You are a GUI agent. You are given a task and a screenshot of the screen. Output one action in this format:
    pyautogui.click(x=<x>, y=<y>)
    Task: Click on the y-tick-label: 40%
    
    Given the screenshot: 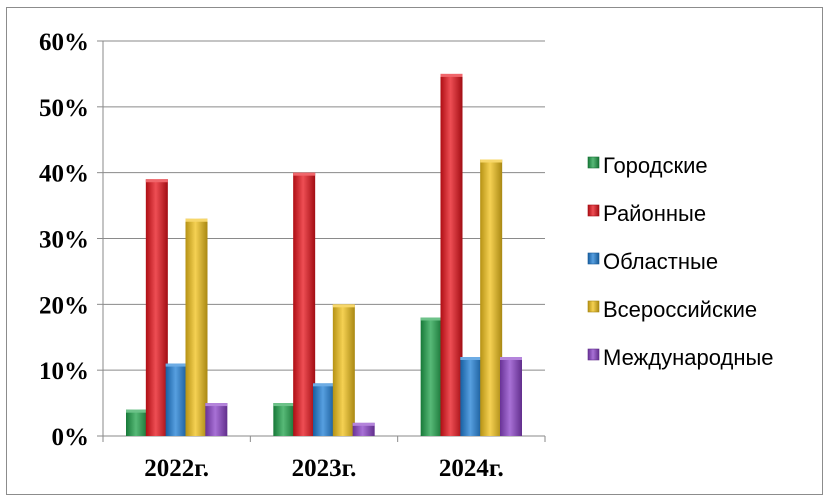 What is the action you would take?
    pyautogui.click(x=64, y=174)
    